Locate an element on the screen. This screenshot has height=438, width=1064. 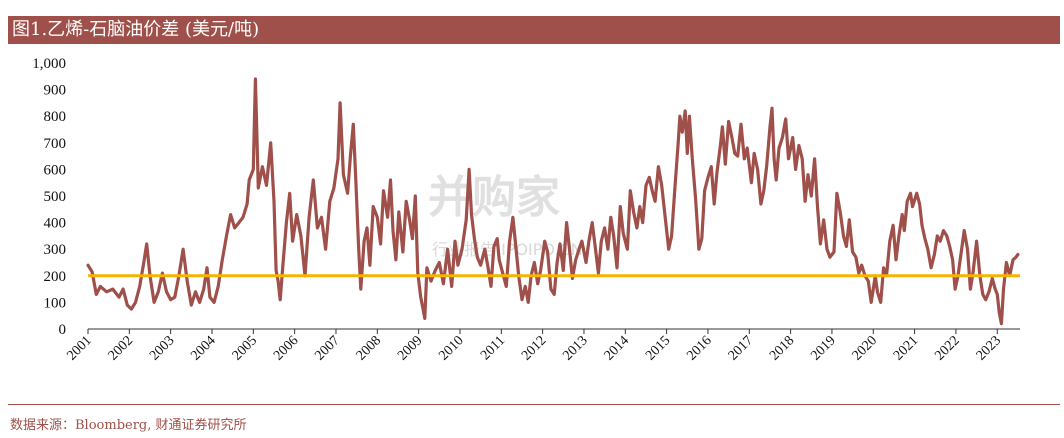
y-axis-ticks: 0 100 200 300 400 500 600 700 800 900 1,000 is located at coordinates (49, 197).